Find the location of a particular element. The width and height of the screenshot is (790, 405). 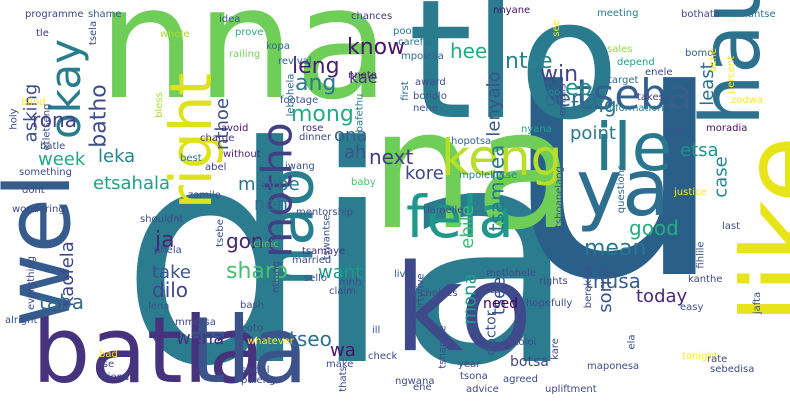

cloud-word: taba is located at coordinates (62, 302).